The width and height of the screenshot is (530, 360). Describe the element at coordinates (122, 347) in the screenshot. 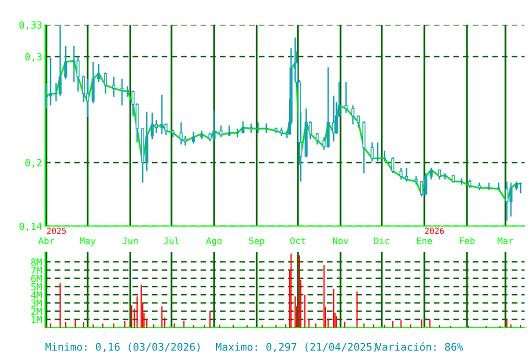

I see `text: Minimo: 0,16 (03/03/2026)` at that location.